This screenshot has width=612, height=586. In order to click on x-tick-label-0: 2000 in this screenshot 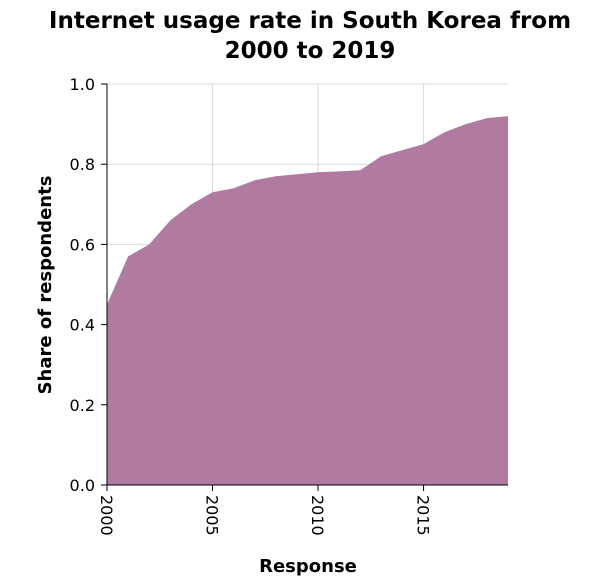, I will do `click(106, 515)`.